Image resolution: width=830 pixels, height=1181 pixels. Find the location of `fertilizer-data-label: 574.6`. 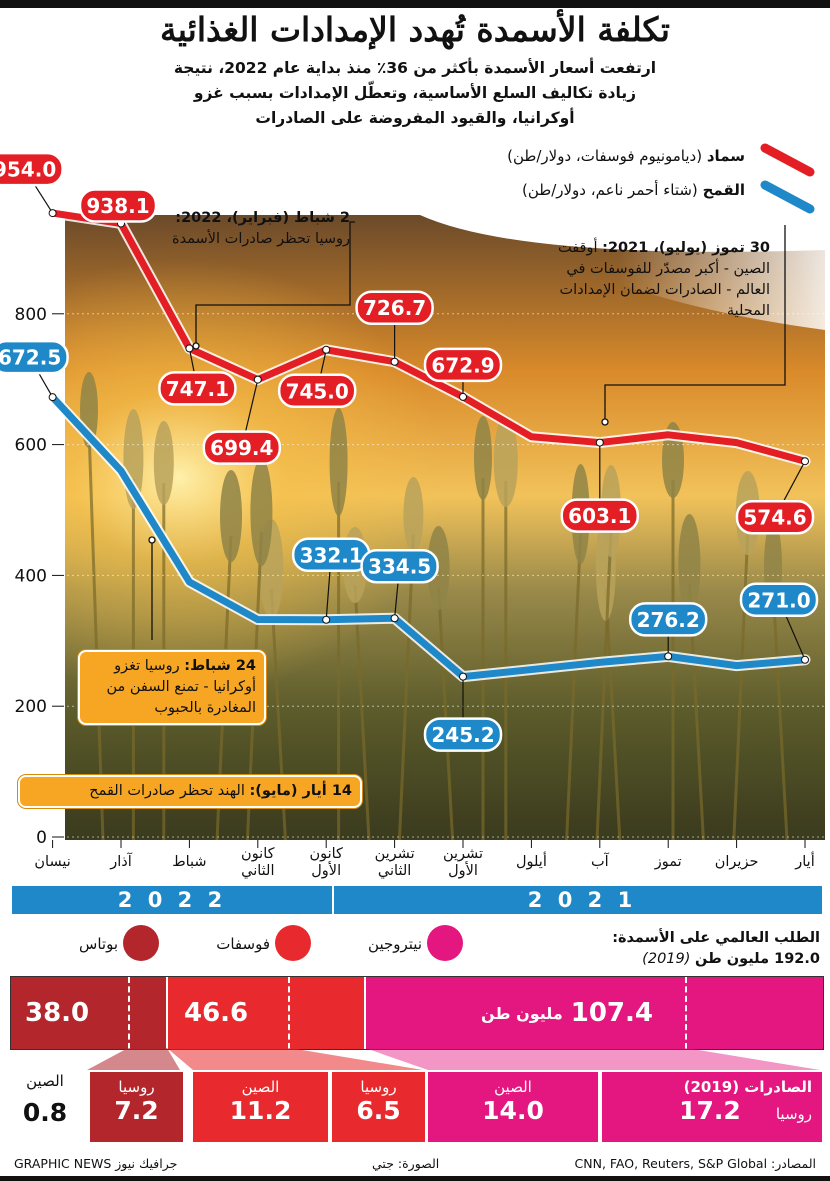

fertilizer-data-label: 574.6 is located at coordinates (774, 518).